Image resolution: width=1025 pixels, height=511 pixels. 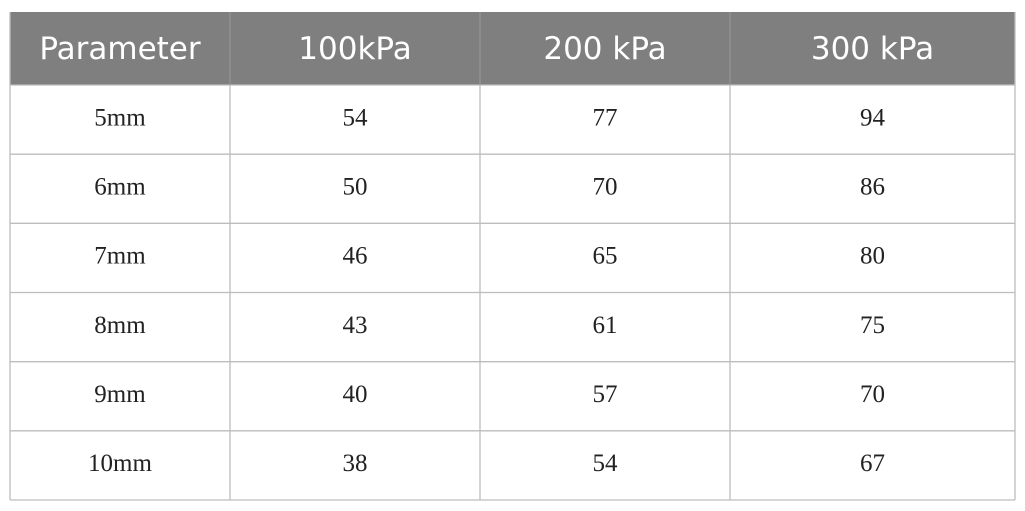 I want to click on header-background, so click(x=512, y=48).